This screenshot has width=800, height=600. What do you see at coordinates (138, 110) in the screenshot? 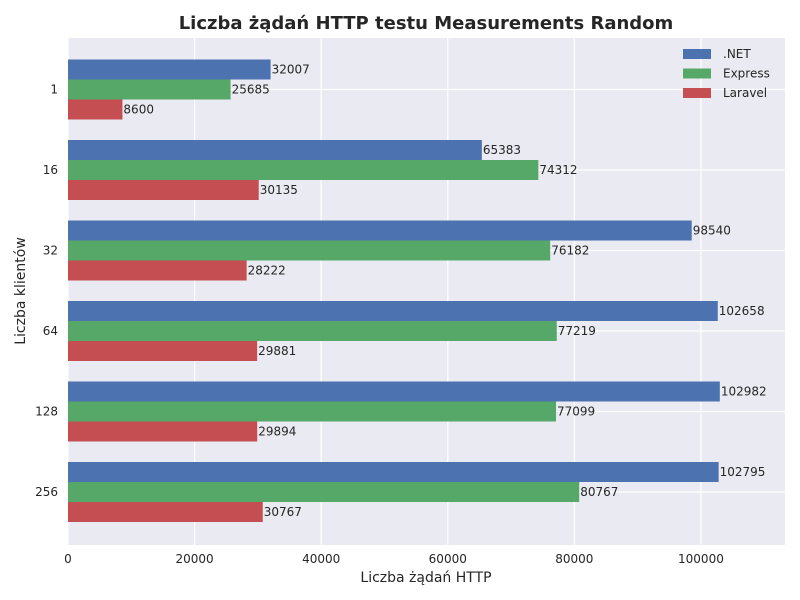
I see `bar-value-label: 8600` at bounding box center [138, 110].